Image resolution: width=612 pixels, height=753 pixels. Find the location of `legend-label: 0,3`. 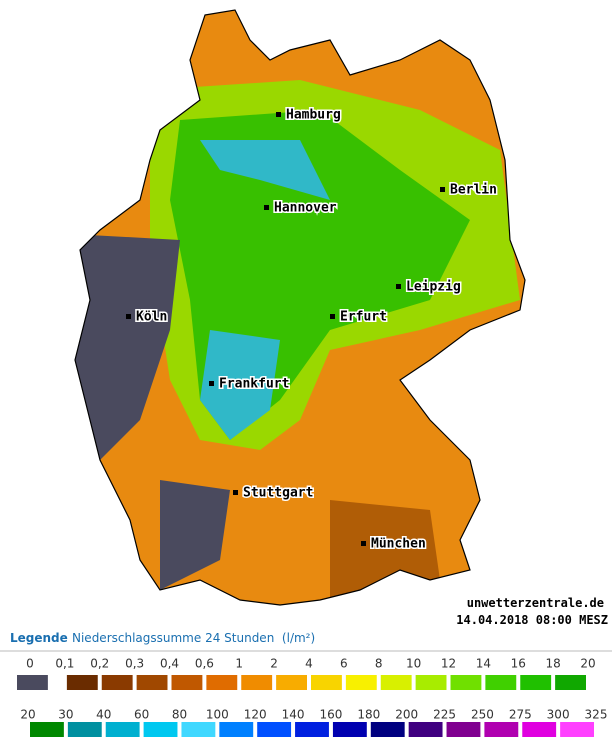

legend-label: 0,3 is located at coordinates (134, 664).